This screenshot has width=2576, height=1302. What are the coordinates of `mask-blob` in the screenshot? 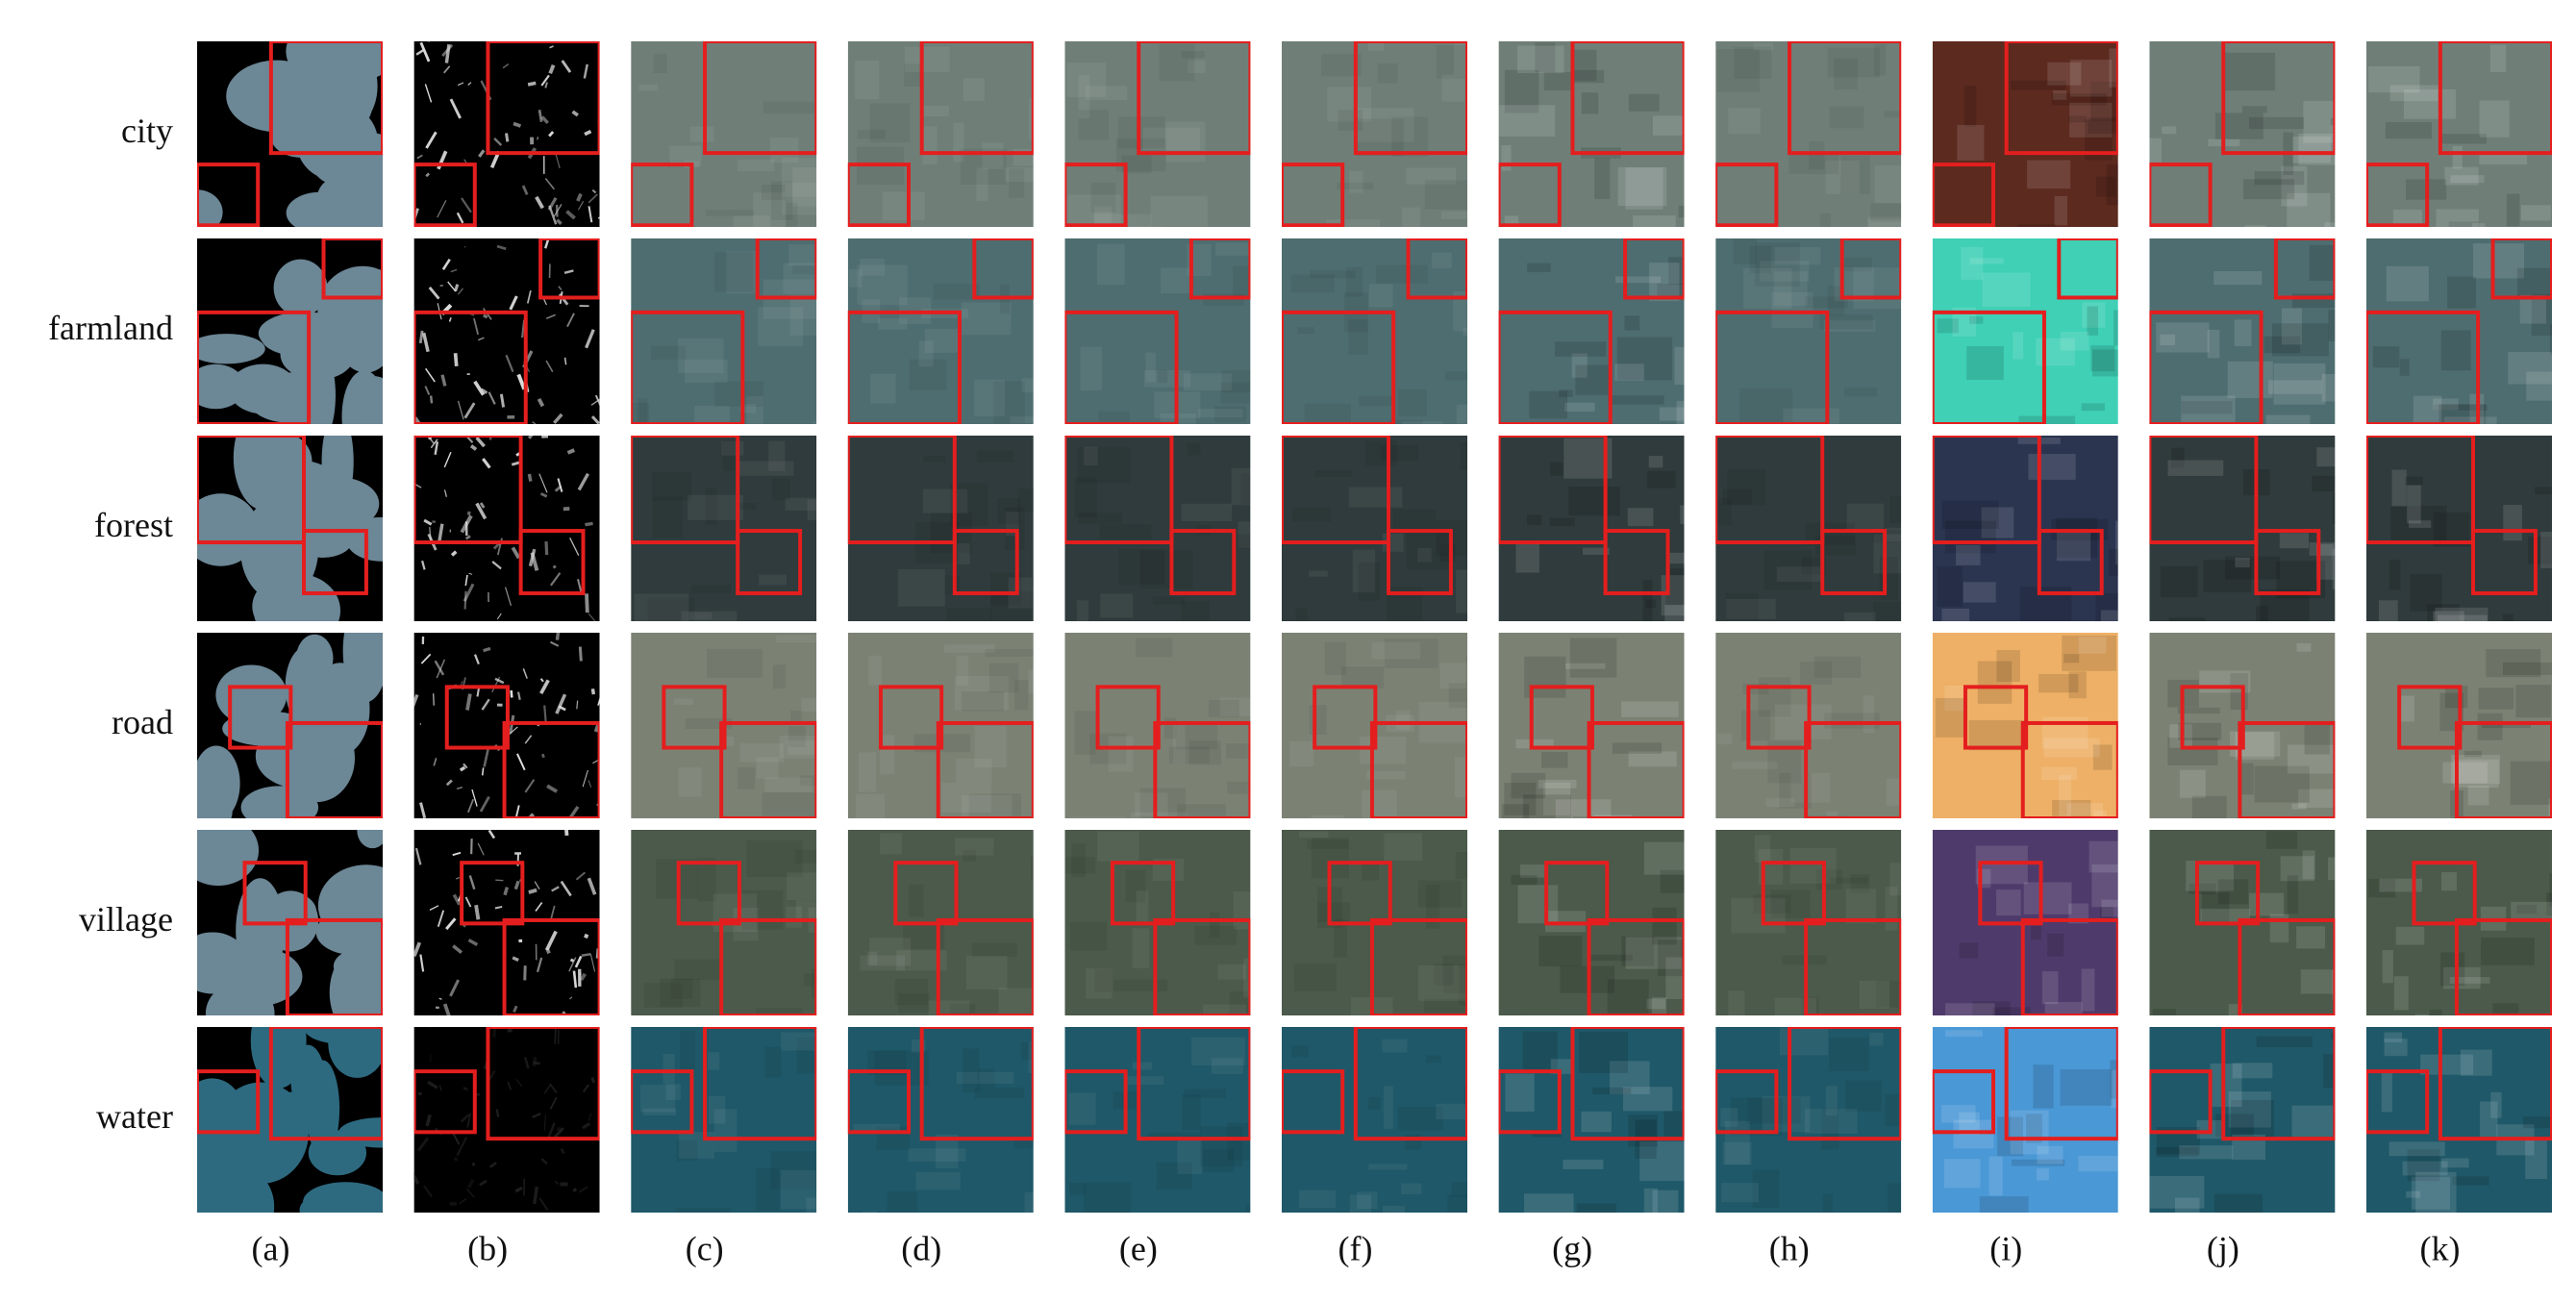 It's located at (251, 694).